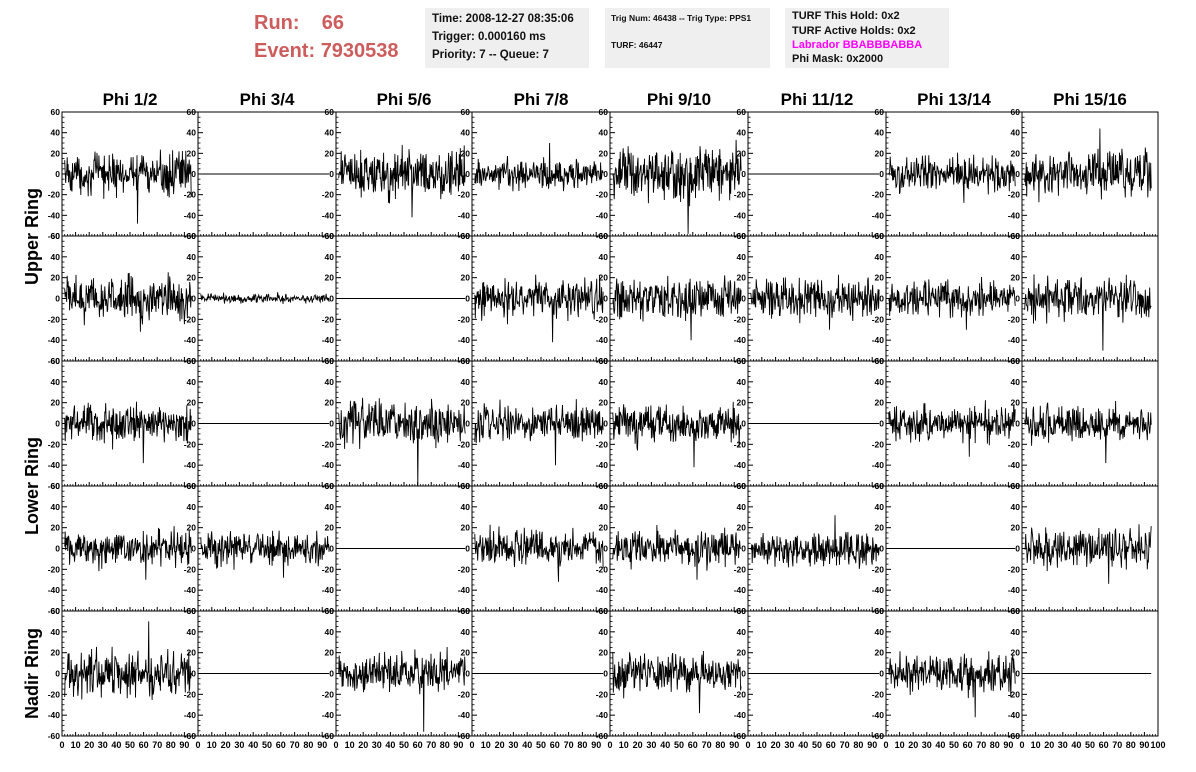 Image resolution: width=1196 pixels, height=772 pixels. Describe the element at coordinates (846, 16) in the screenshot. I see `turf-this-hold-text: TURF This Hold: 0x2` at that location.